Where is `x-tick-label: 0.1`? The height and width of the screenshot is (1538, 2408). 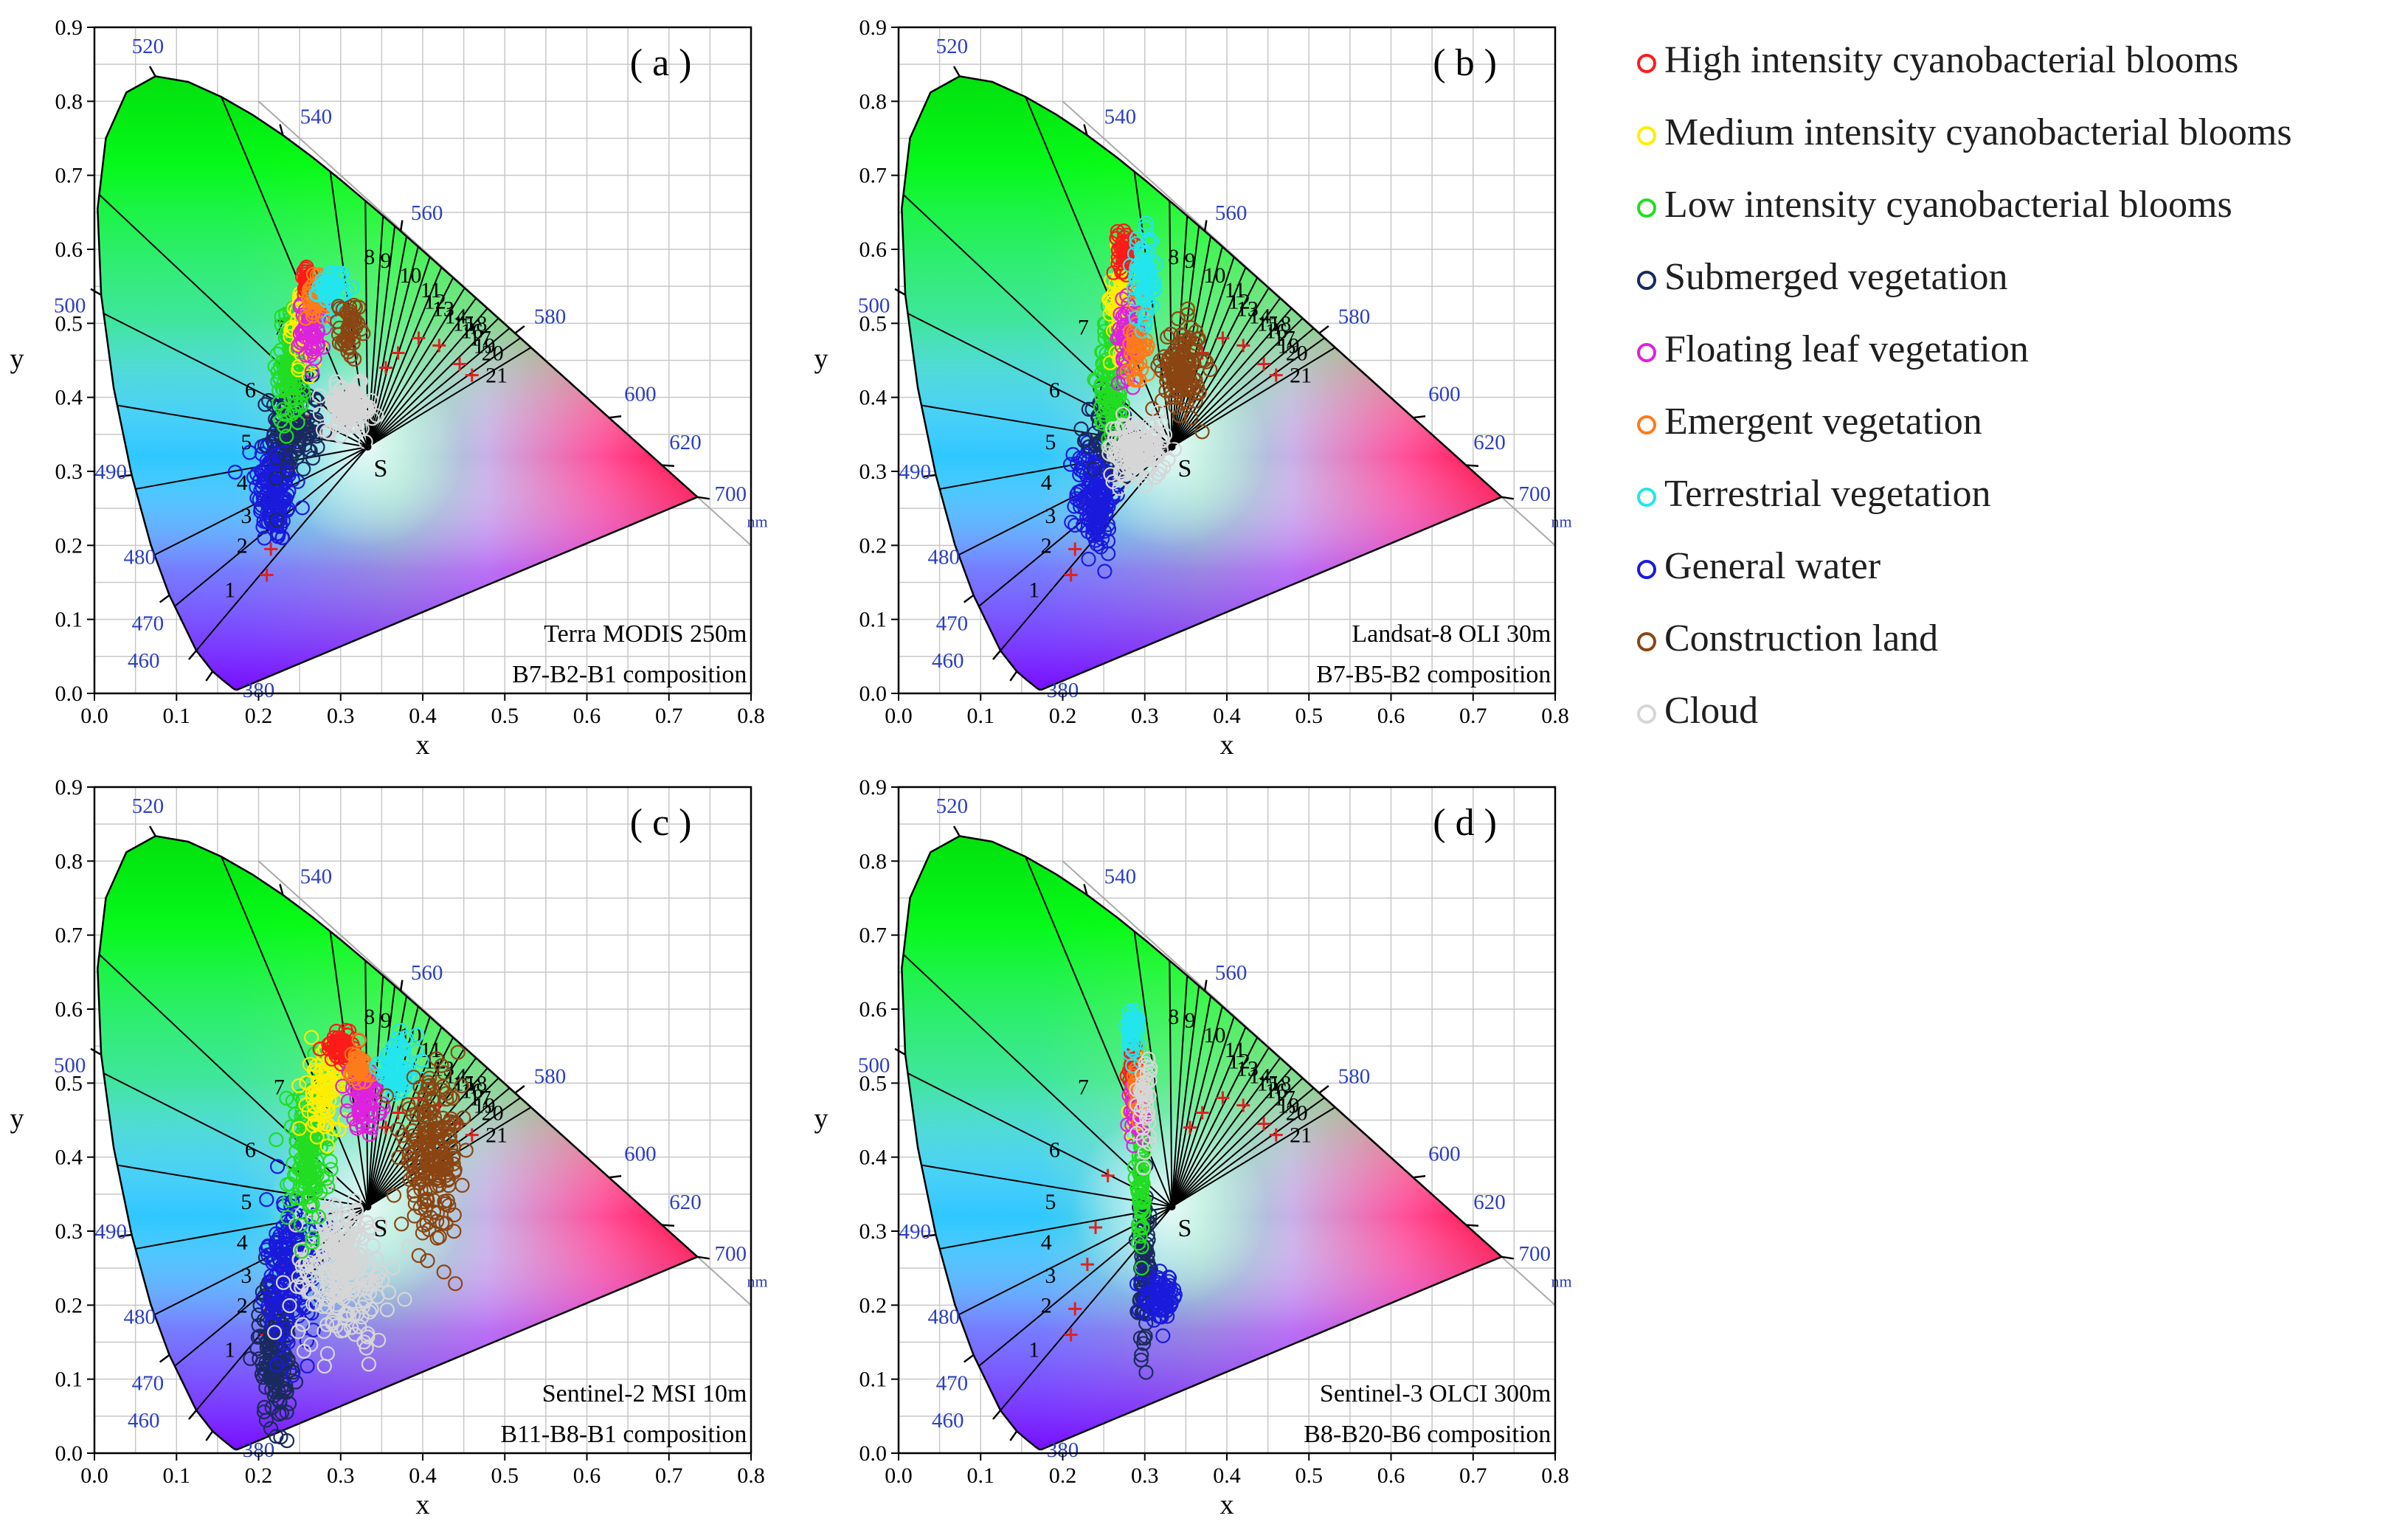
x-tick-label: 0.1 is located at coordinates (981, 716).